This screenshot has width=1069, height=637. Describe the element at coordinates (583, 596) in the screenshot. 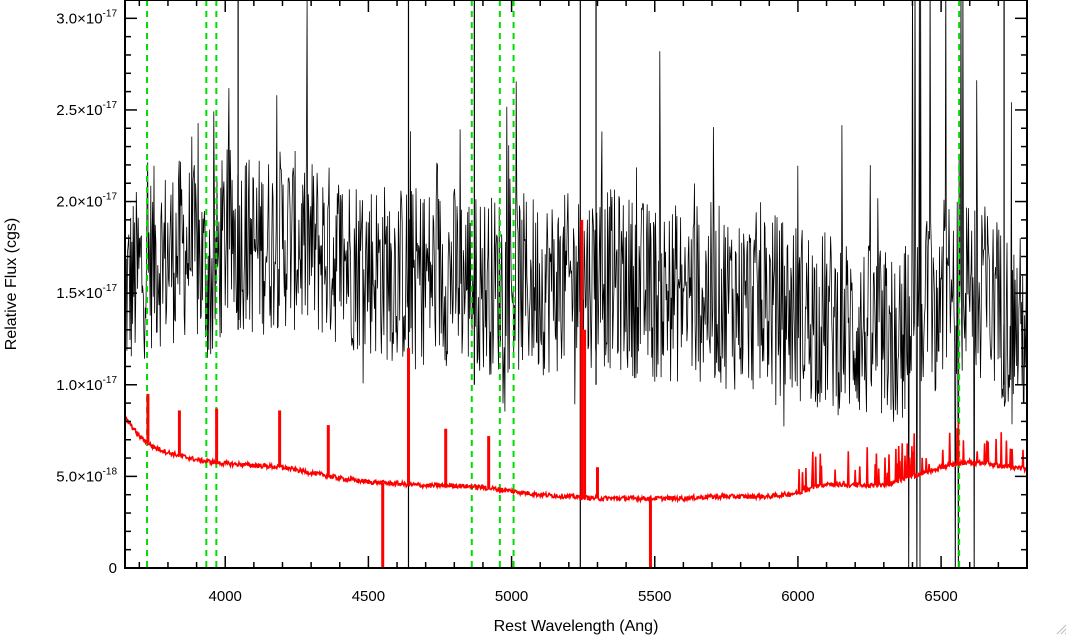

I see `x-tick-labels: 4000 4500 5000 5500 6000 6500` at that location.